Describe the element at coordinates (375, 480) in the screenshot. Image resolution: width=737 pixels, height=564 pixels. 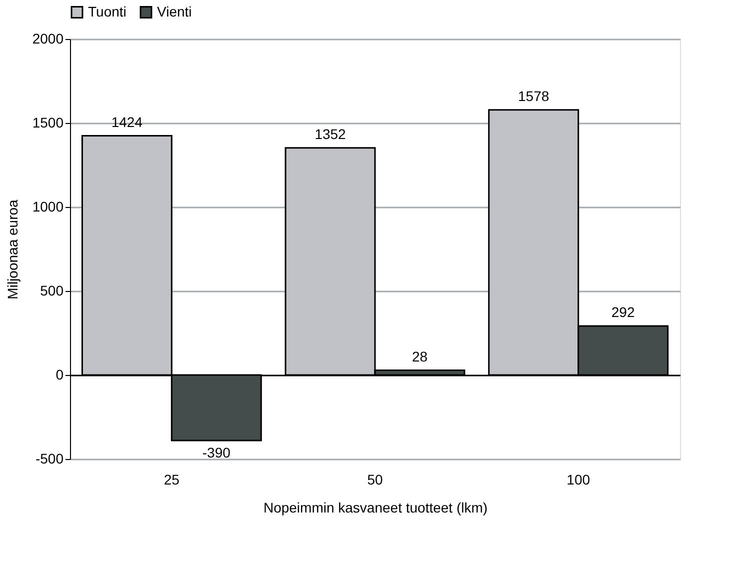
I see `x-tick-label: 50` at that location.